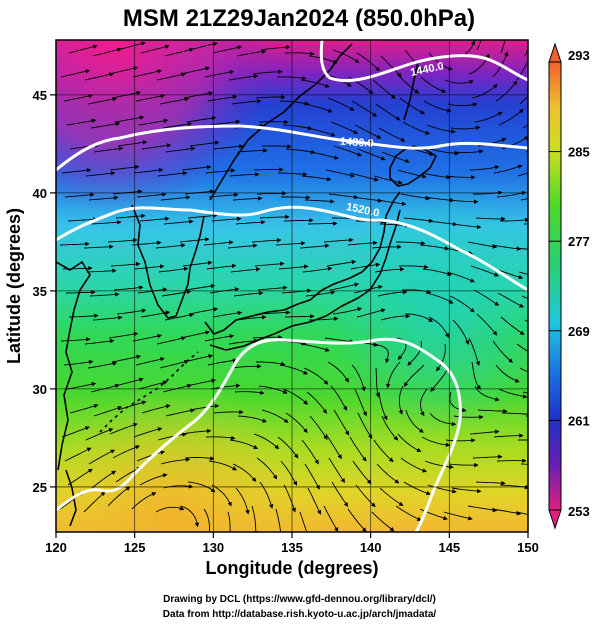 Image resolution: width=599 pixels, height=625 pixels. I want to click on colorbar-tick-label: 261, so click(579, 420).